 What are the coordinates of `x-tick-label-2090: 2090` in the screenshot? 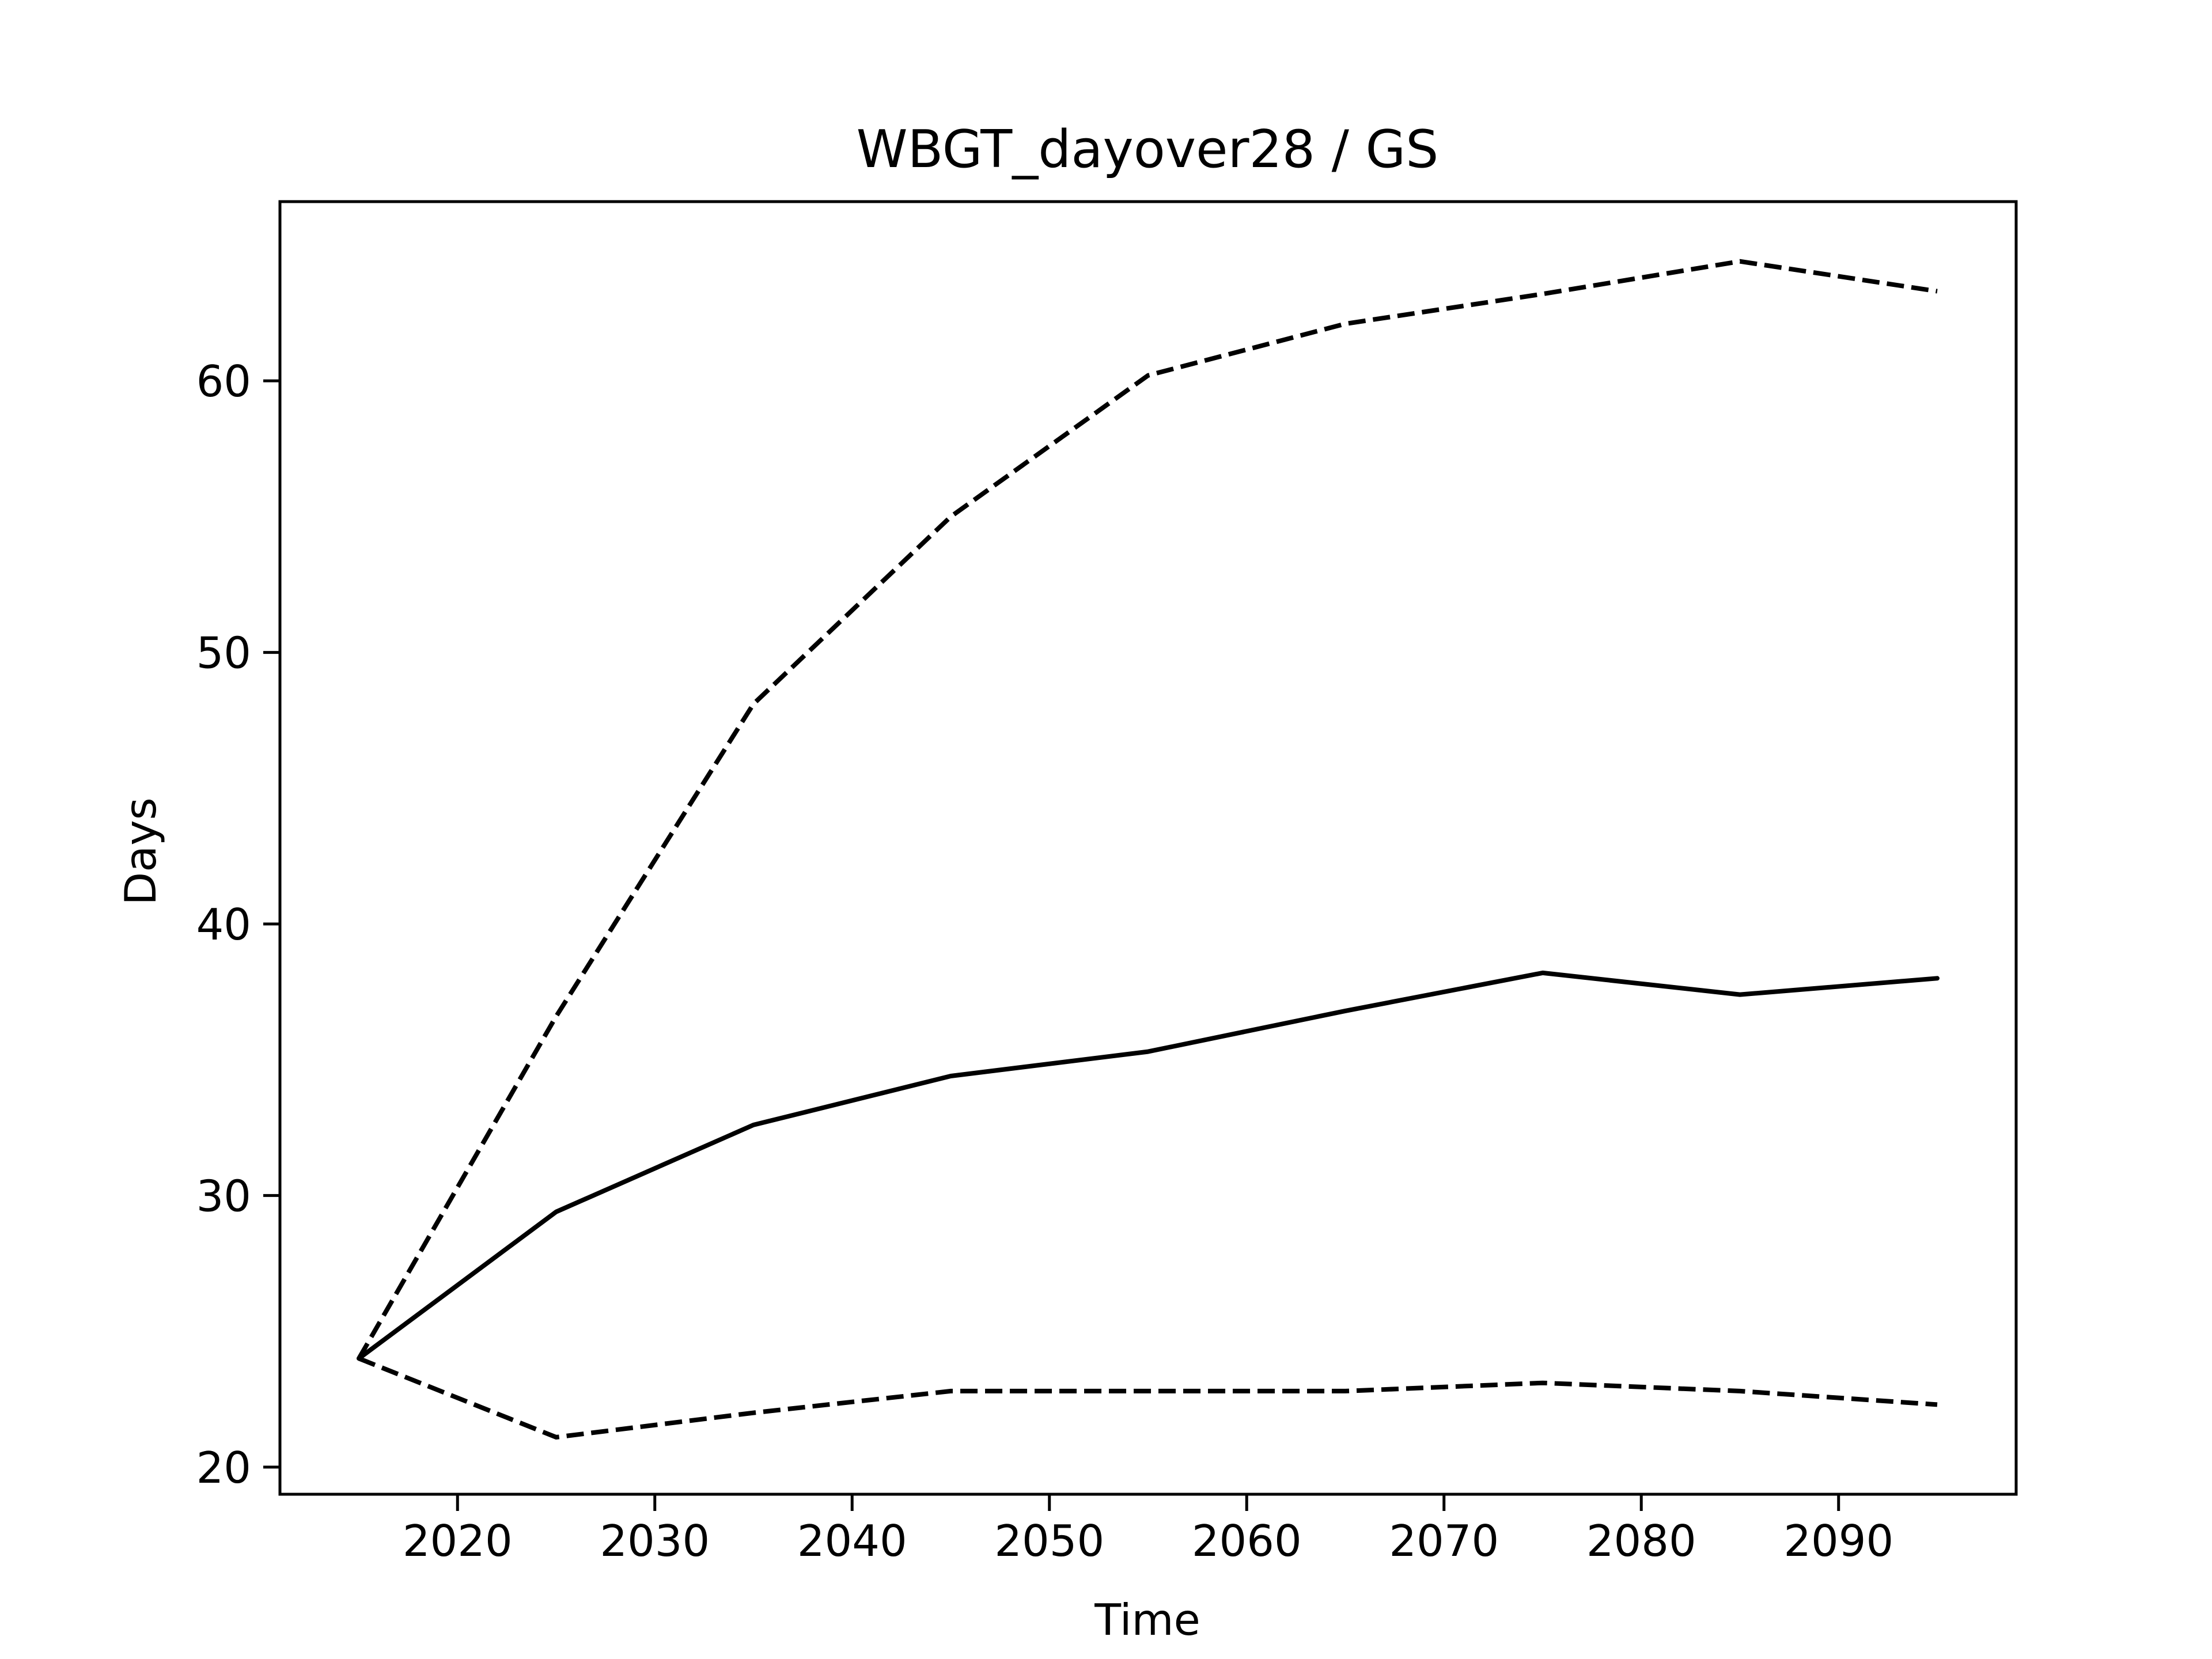 It's located at (1838, 1541).